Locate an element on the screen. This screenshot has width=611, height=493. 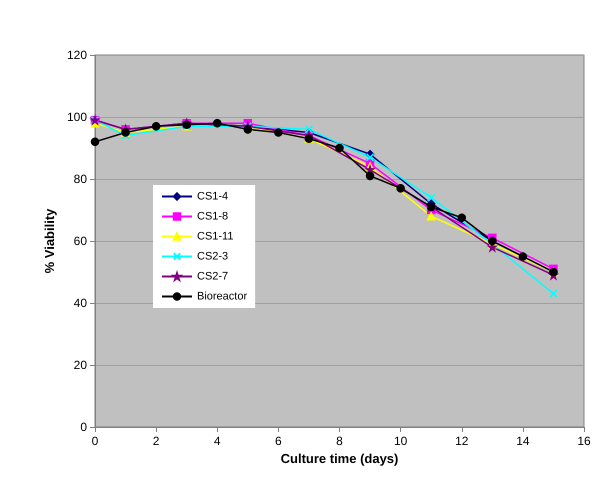
y-tick-label: 60 is located at coordinates (81, 241).